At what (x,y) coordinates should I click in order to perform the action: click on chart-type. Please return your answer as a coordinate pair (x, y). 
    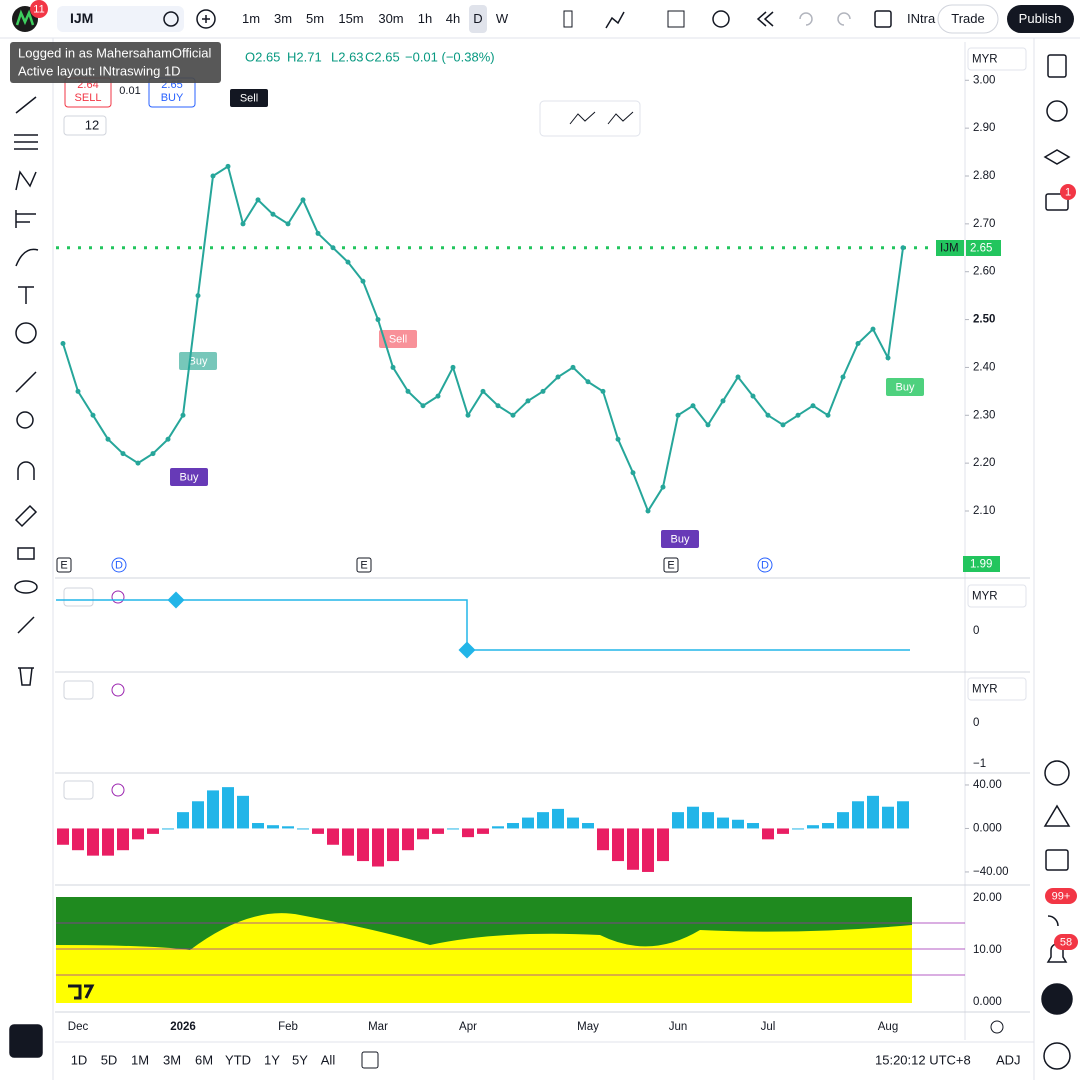
    Looking at the image, I should click on (568, 19).